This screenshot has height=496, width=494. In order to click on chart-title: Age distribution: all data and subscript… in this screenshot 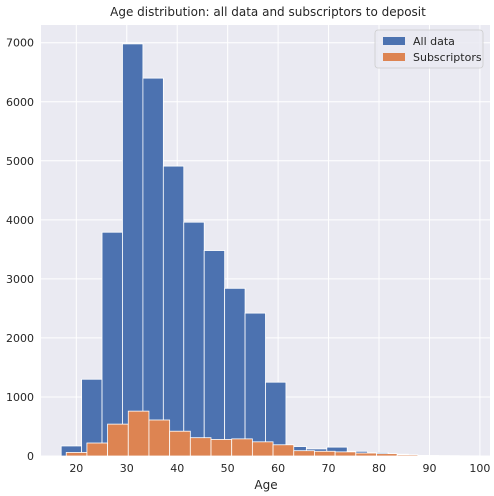, I will do `click(268, 12)`.